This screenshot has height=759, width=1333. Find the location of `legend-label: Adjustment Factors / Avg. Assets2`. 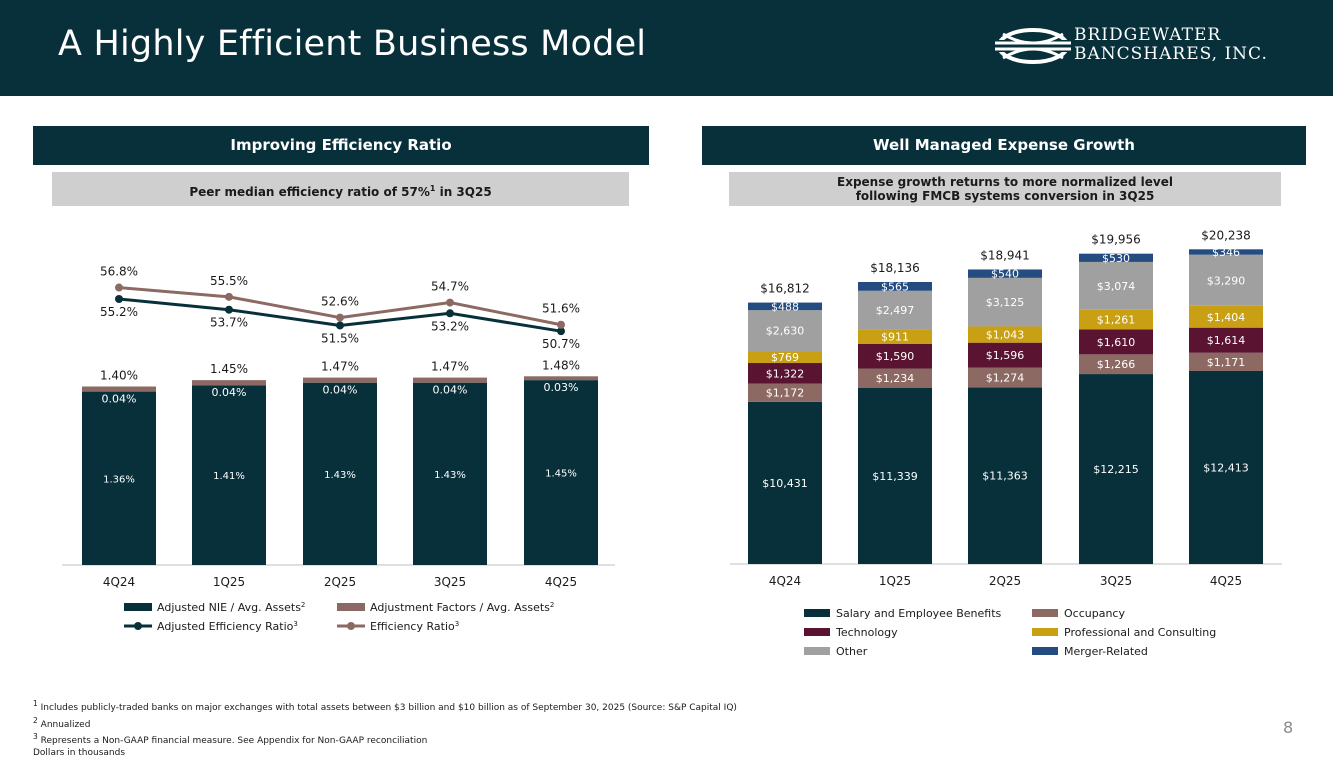

legend-label: Adjustment Factors / Avg. Assets2 is located at coordinates (462, 607).